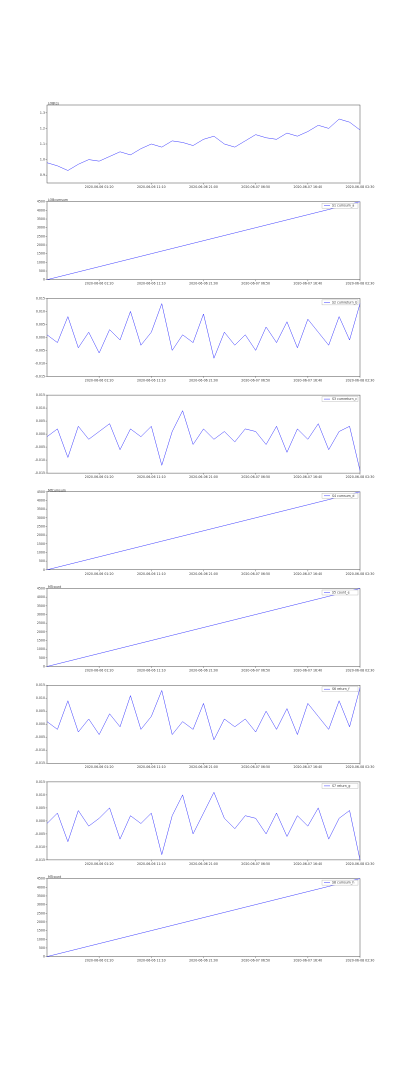 This screenshot has width=400, height=1067. I want to click on legend-label: S1 cumsum_a, so click(343, 206).